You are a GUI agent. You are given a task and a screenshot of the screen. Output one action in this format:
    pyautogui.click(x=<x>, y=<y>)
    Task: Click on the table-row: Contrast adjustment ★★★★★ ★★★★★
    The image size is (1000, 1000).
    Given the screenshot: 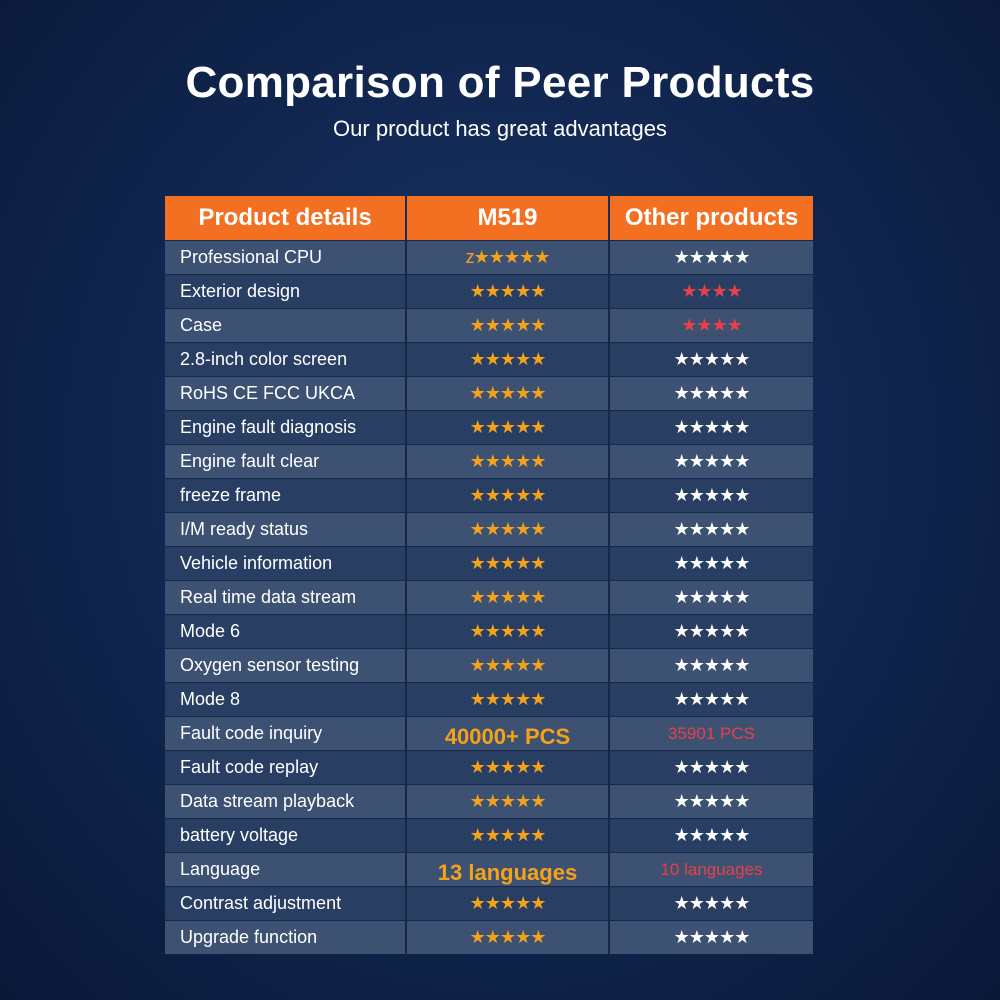 What is the action you would take?
    pyautogui.click(x=489, y=903)
    